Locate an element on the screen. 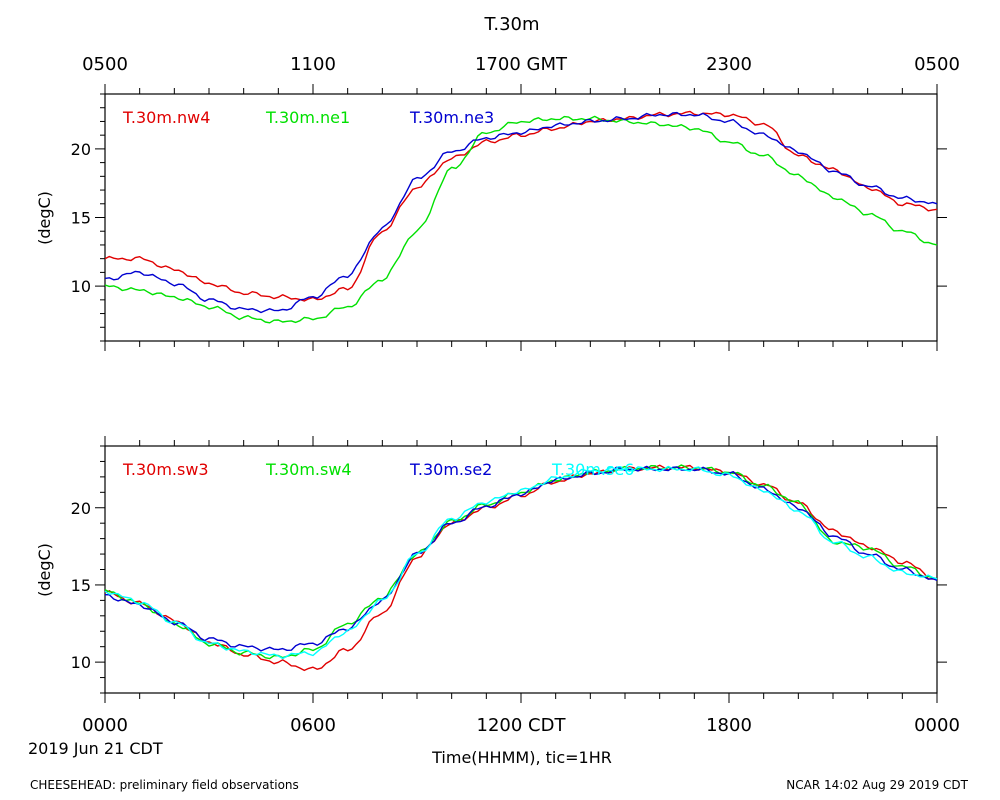 Image resolution: width=1000 pixels, height=800 pixels. legend-item-T.30m.ne1: T.30m.ne1 is located at coordinates (307, 117).